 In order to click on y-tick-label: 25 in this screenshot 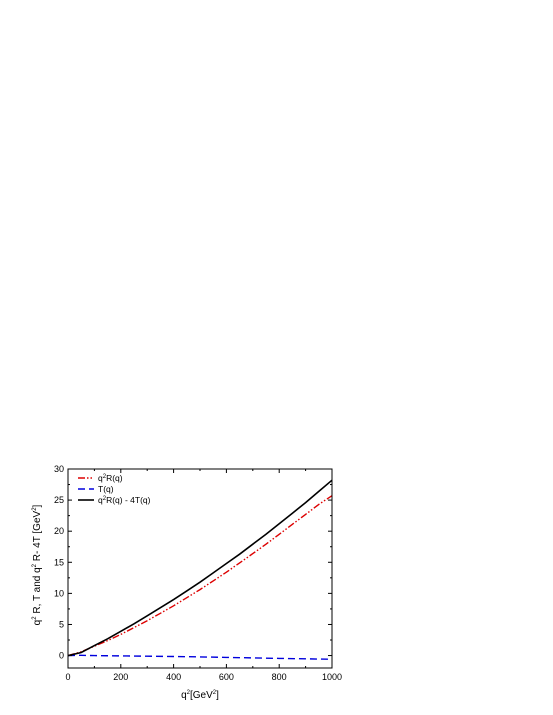, I will do `click(59, 500)`.